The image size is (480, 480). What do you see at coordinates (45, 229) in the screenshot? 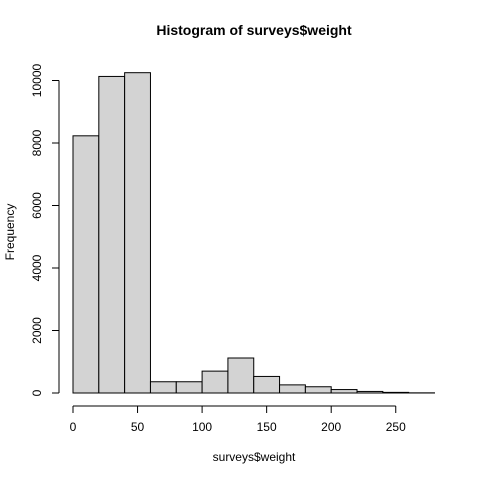
I see `y-axis: 0 2000 4000 6000 8000 10000` at bounding box center [45, 229].